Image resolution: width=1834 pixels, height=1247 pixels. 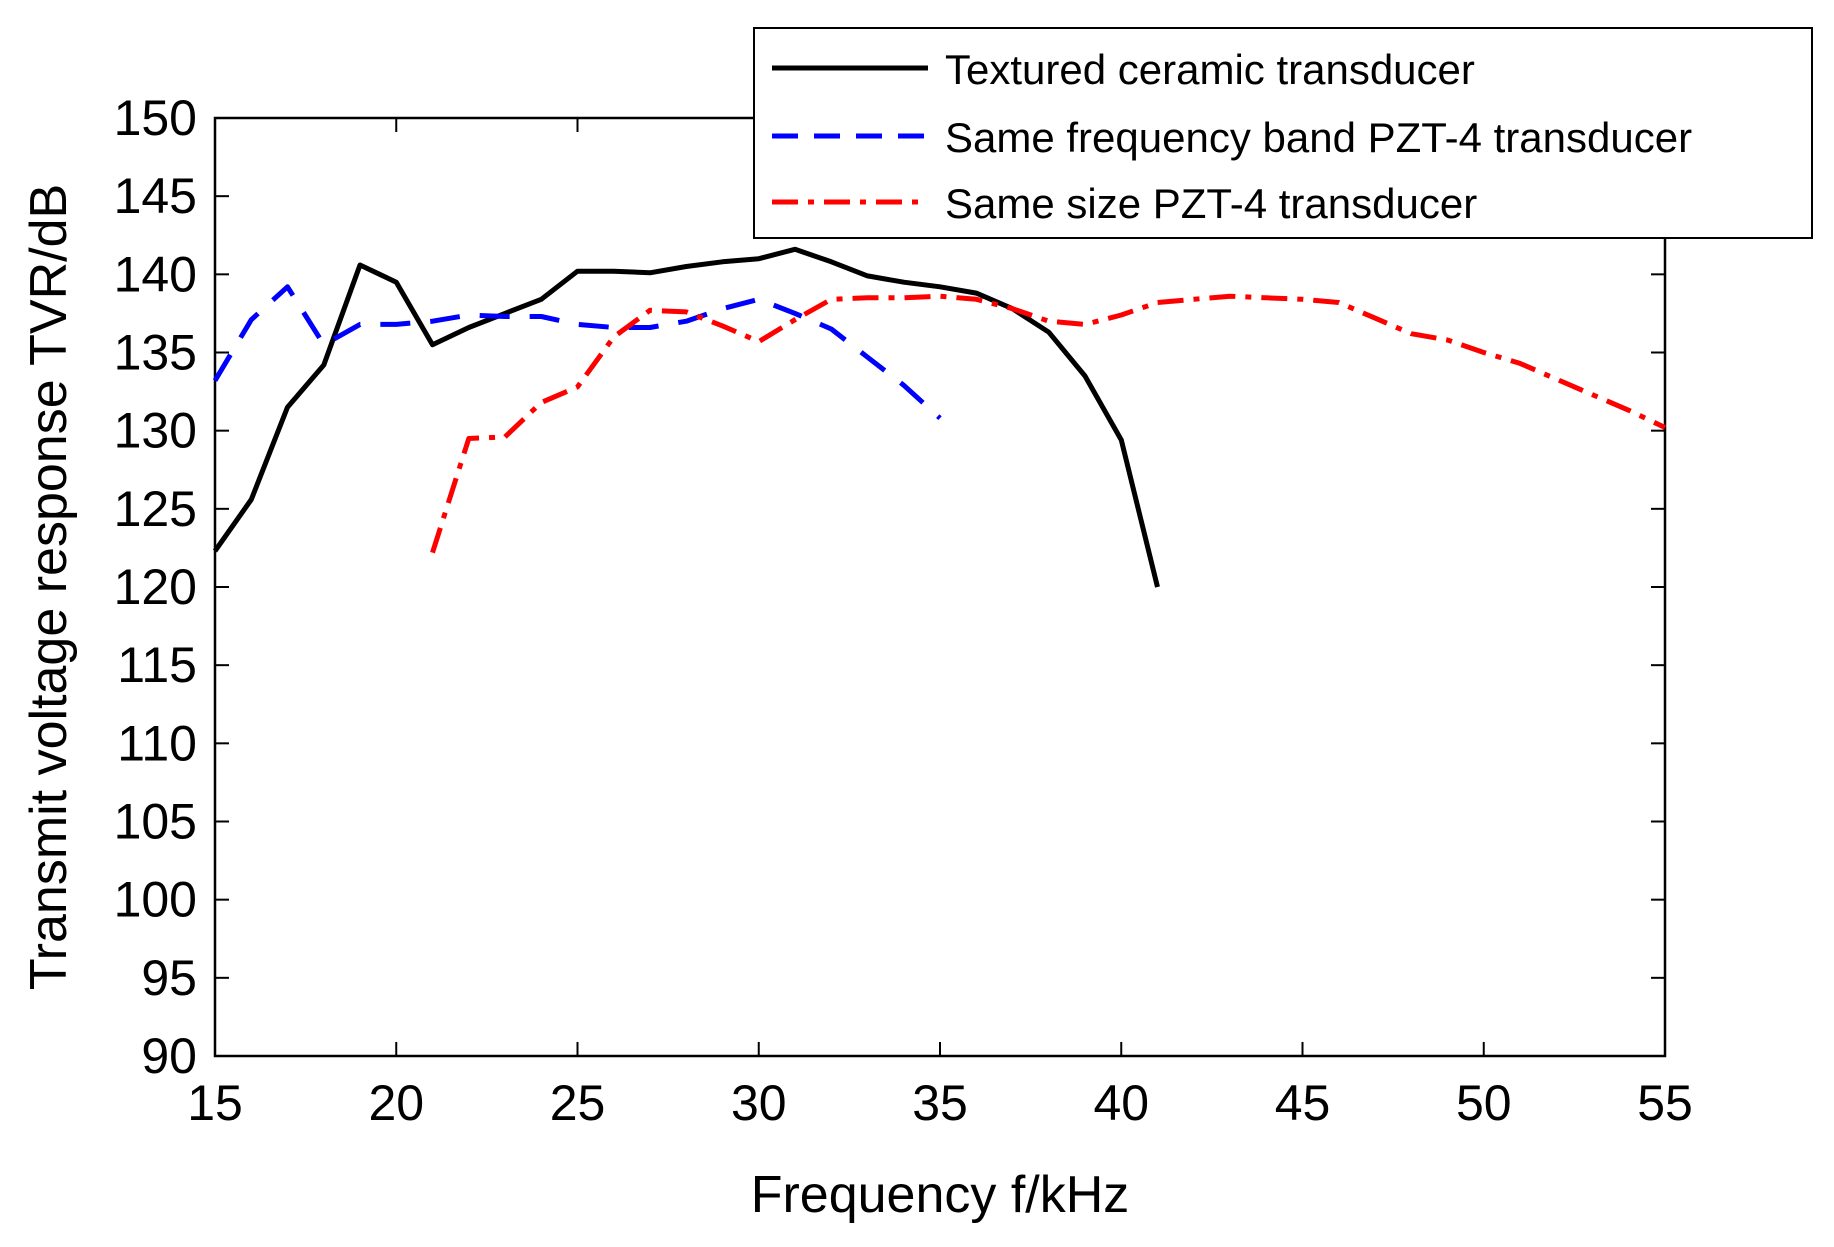 I want to click on x-tick-label: 25, so click(x=578, y=1103).